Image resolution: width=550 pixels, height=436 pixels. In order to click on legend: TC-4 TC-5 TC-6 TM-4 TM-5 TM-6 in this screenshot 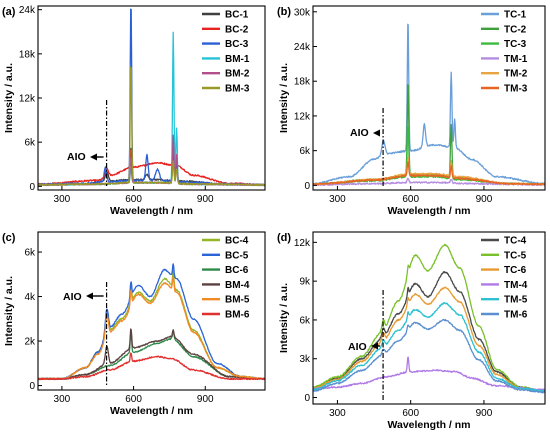, I will do `click(504, 278)`.